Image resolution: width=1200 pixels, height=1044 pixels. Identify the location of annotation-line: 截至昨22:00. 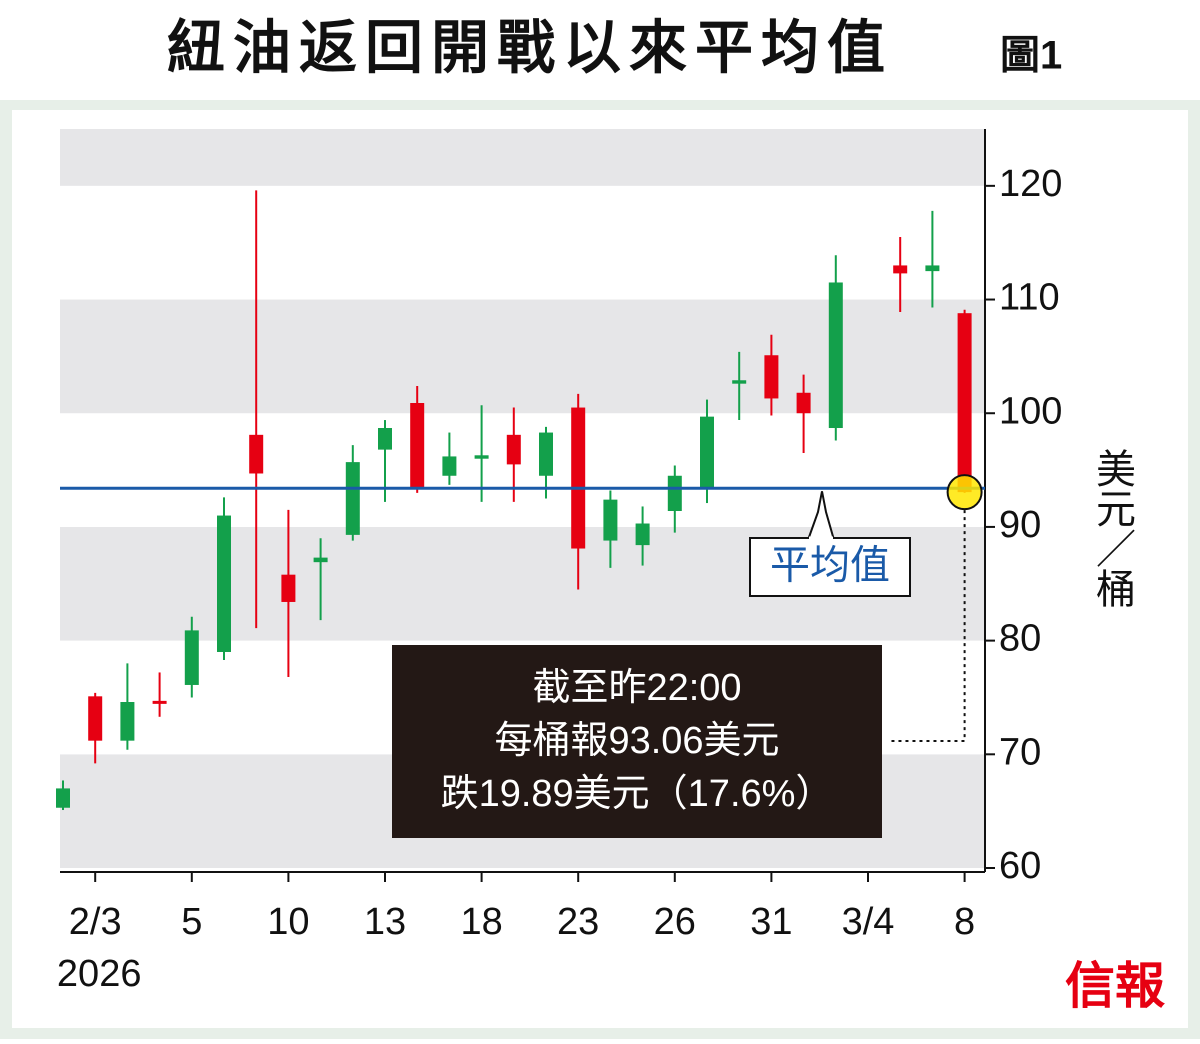
(636, 688).